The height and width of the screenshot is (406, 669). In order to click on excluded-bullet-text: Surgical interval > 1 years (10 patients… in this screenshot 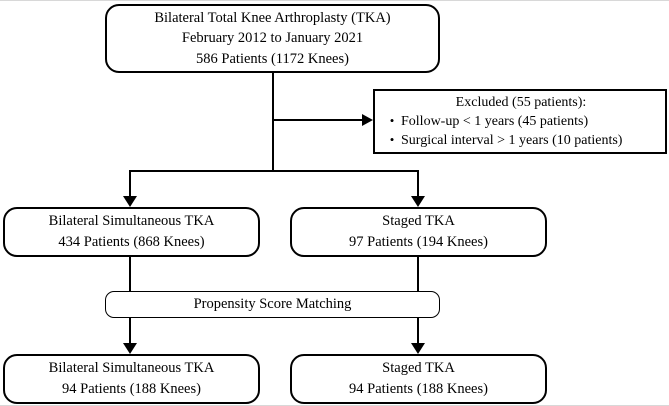, I will do `click(512, 141)`.